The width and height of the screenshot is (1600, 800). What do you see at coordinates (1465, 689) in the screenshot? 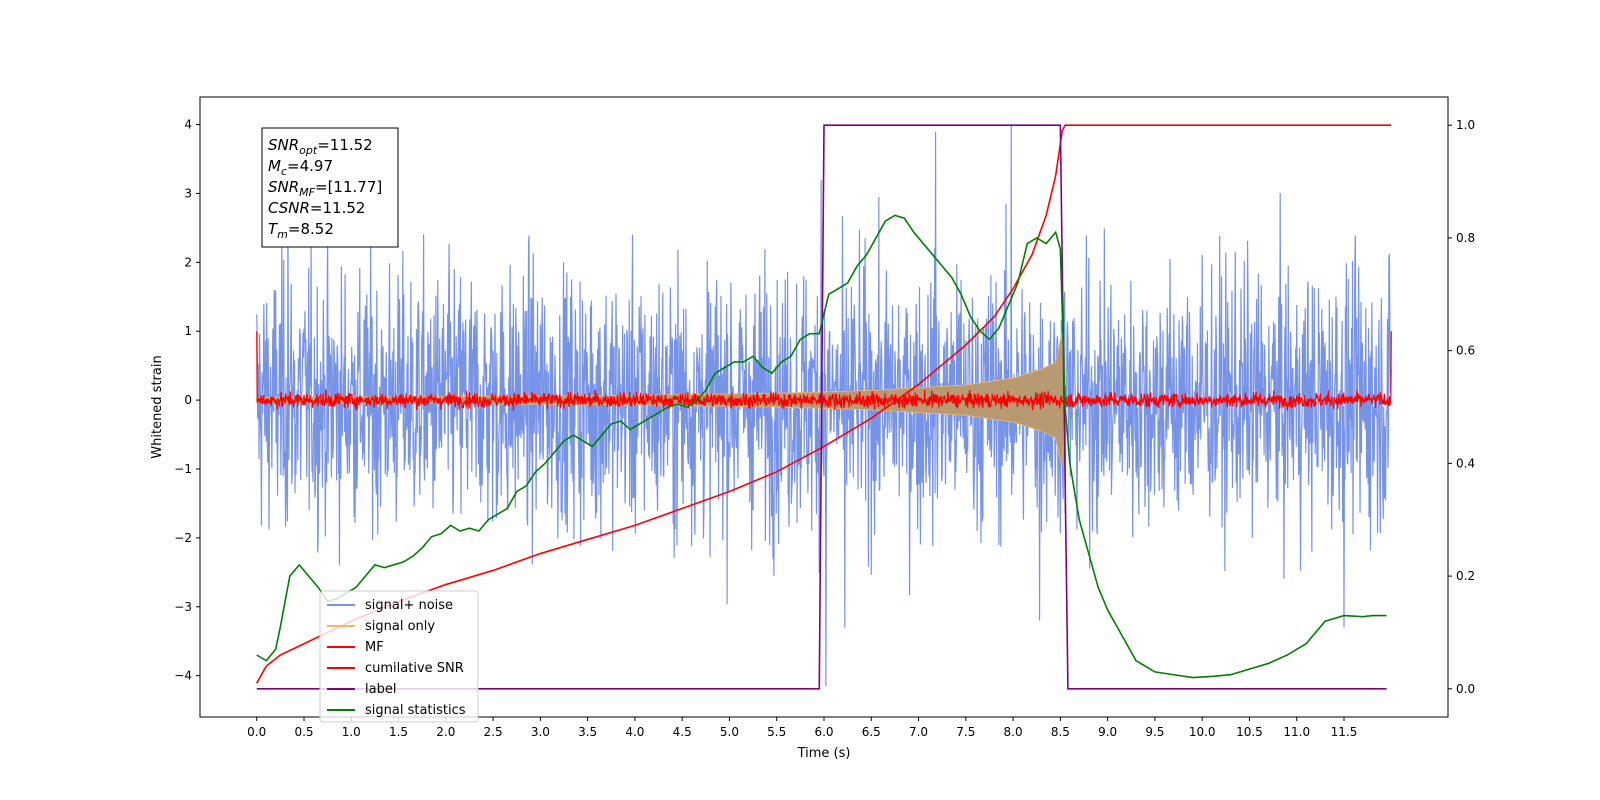
I see `y-tick-label-right: 0.0` at bounding box center [1465, 689].